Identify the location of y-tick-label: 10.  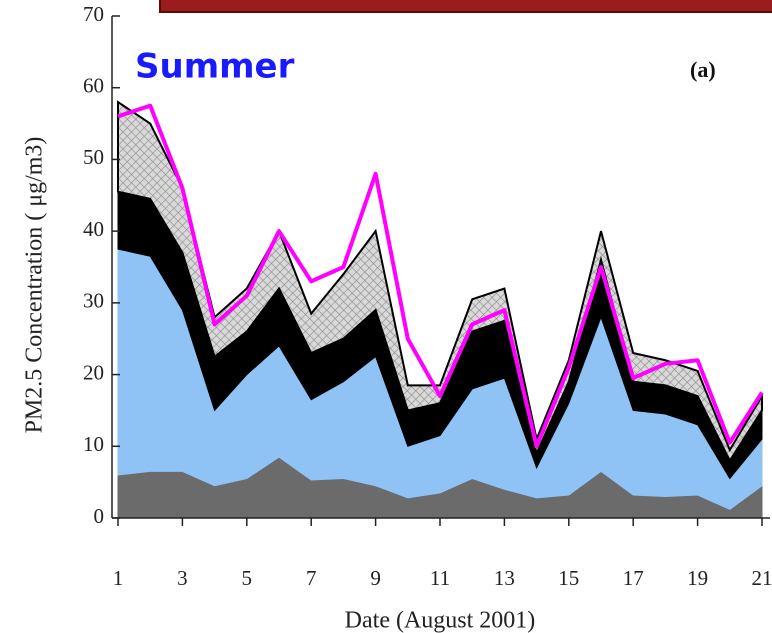
(93, 444).